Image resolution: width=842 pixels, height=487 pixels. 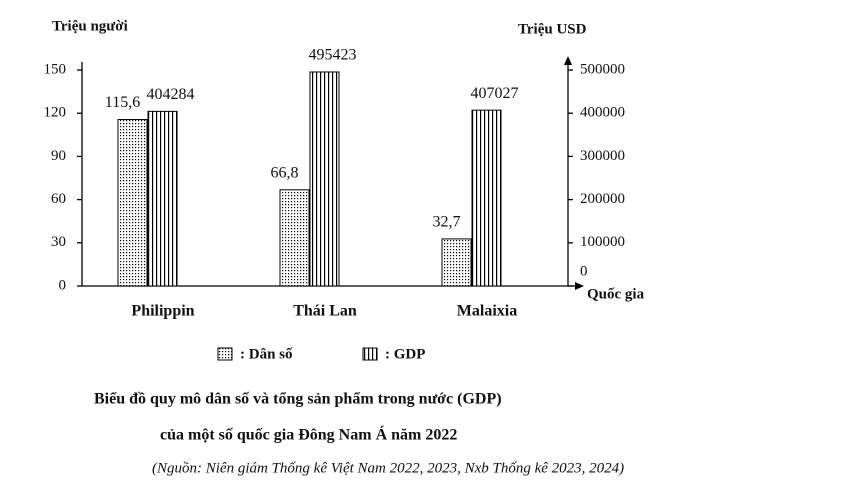 I want to click on x-axis-title: Quốc gia, so click(x=616, y=294).